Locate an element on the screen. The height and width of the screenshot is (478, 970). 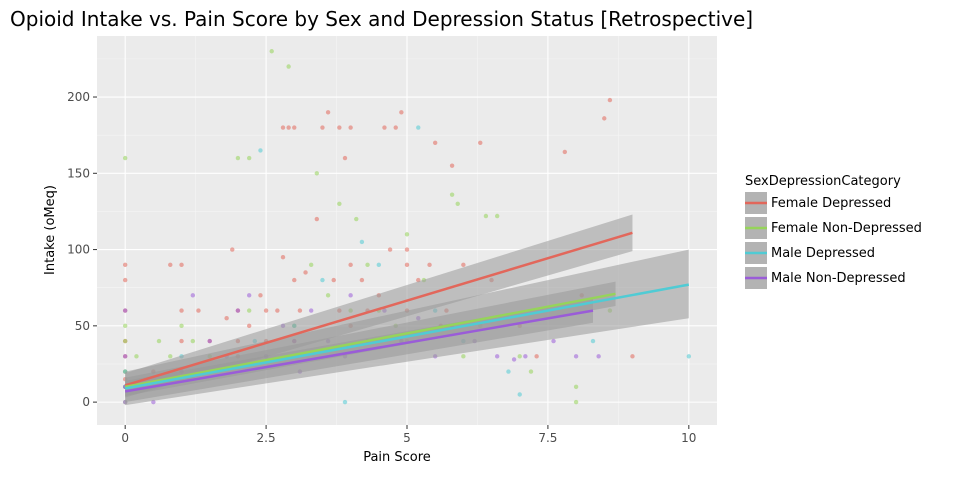
x-tick-label: 10 is located at coordinates (688, 438).